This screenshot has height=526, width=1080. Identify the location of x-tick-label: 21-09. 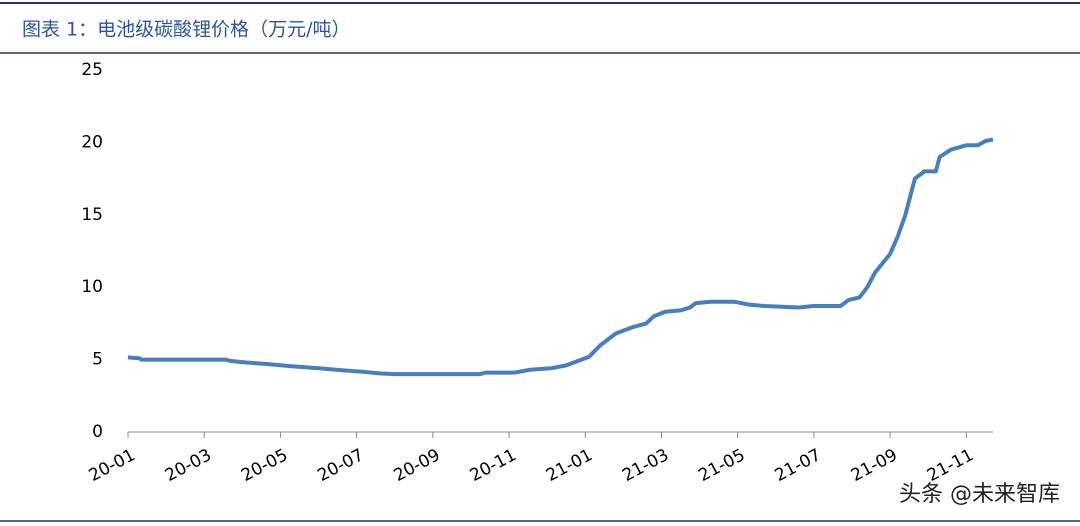
(874, 465).